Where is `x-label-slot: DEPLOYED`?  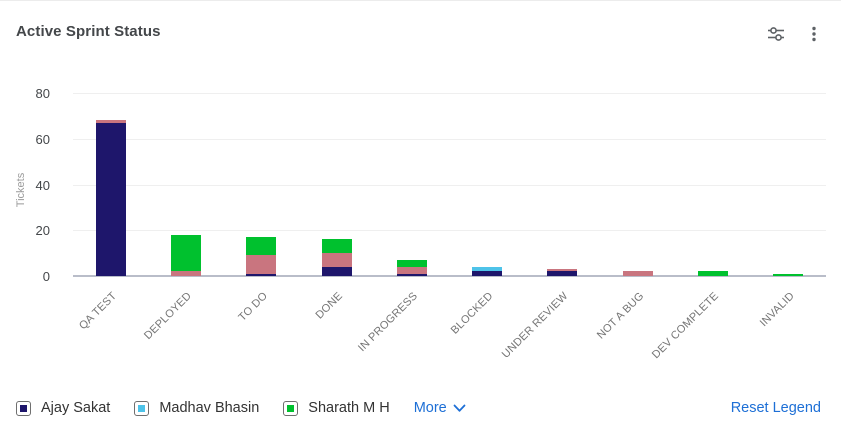
x-label-slot: DEPLOYED is located at coordinates (182, 330).